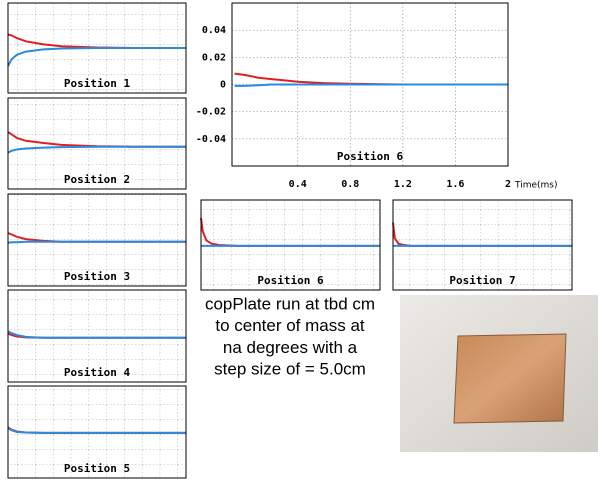  I want to click on caption-line: to center of mass at, so click(290, 325).